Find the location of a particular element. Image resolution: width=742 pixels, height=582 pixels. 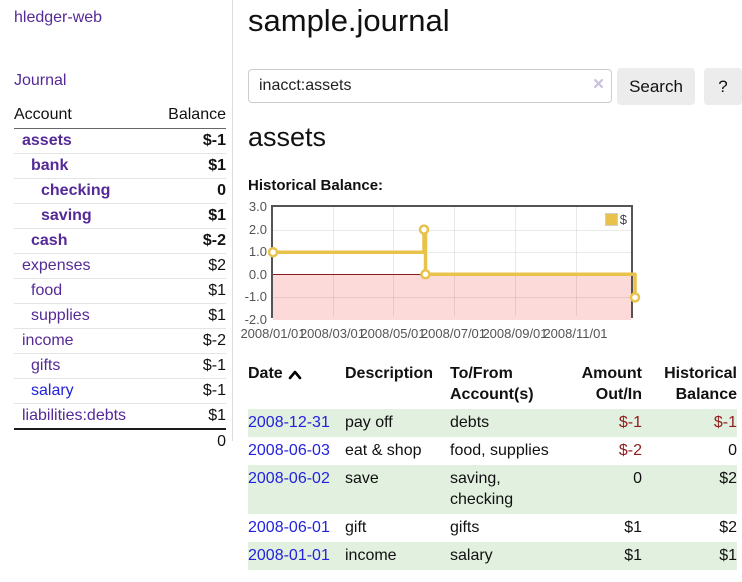

date-sort-header: Date is located at coordinates (275, 373).